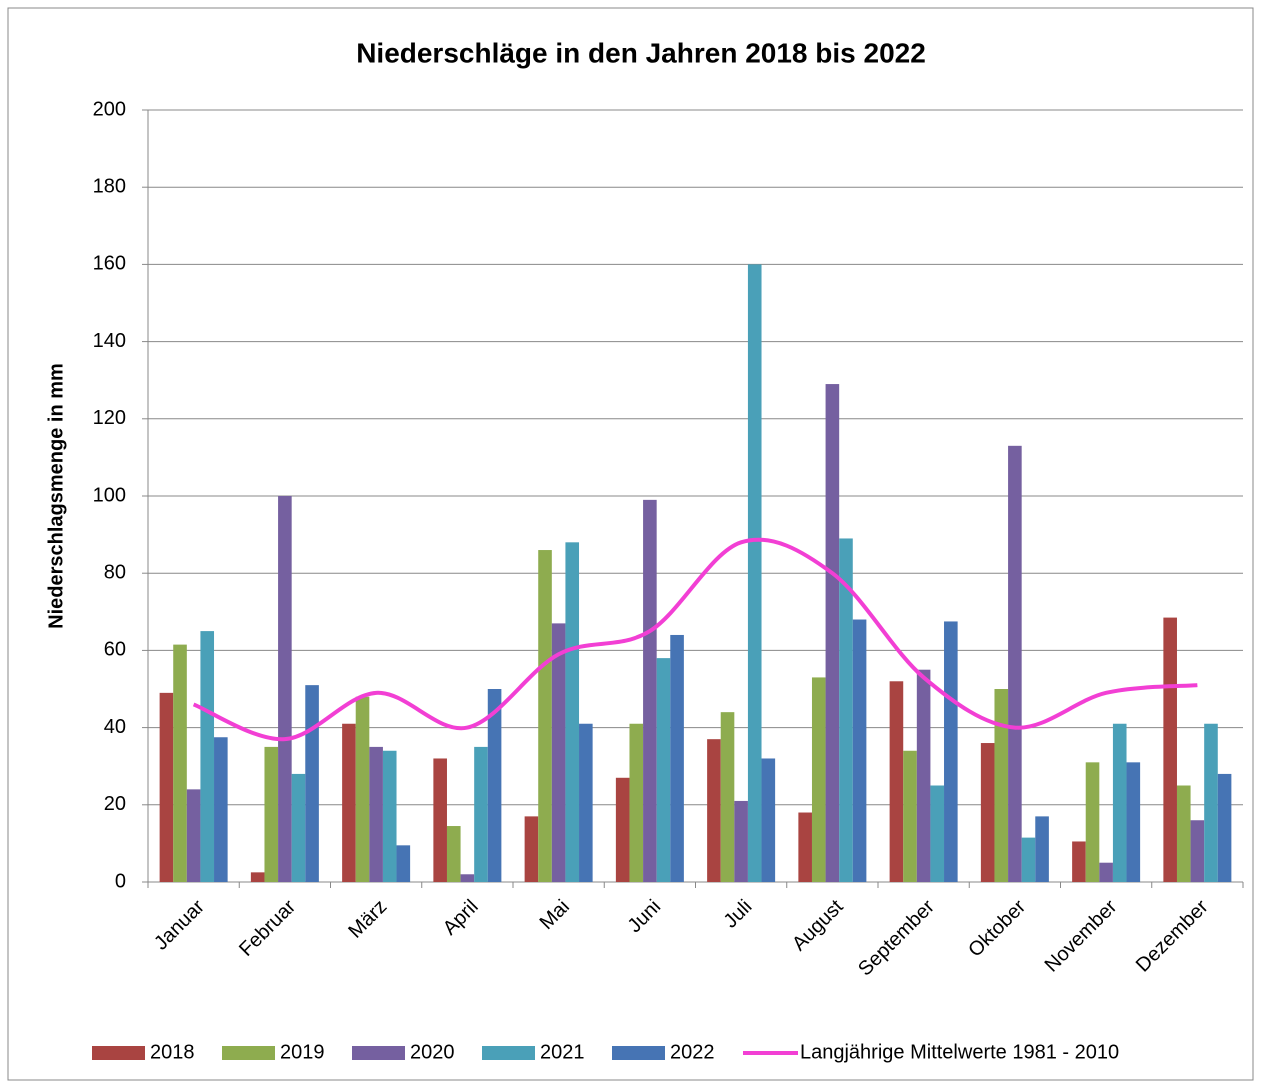 The height and width of the screenshot is (1085, 1261). I want to click on y-tick-label: 120, so click(109, 418).